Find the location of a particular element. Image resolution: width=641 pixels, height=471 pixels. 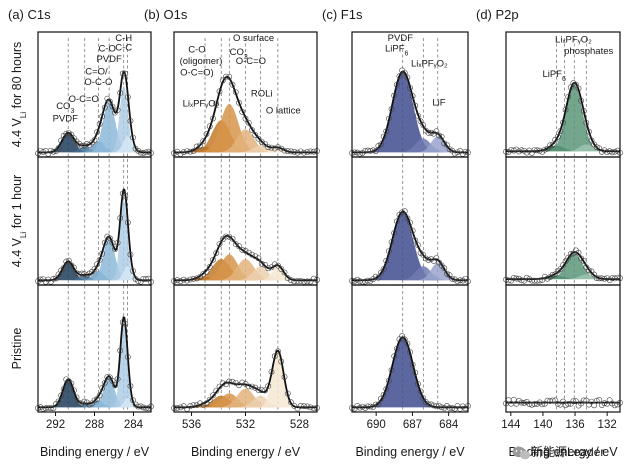

annotation-C1s-6: O-C=O is located at coordinates (84, 99).